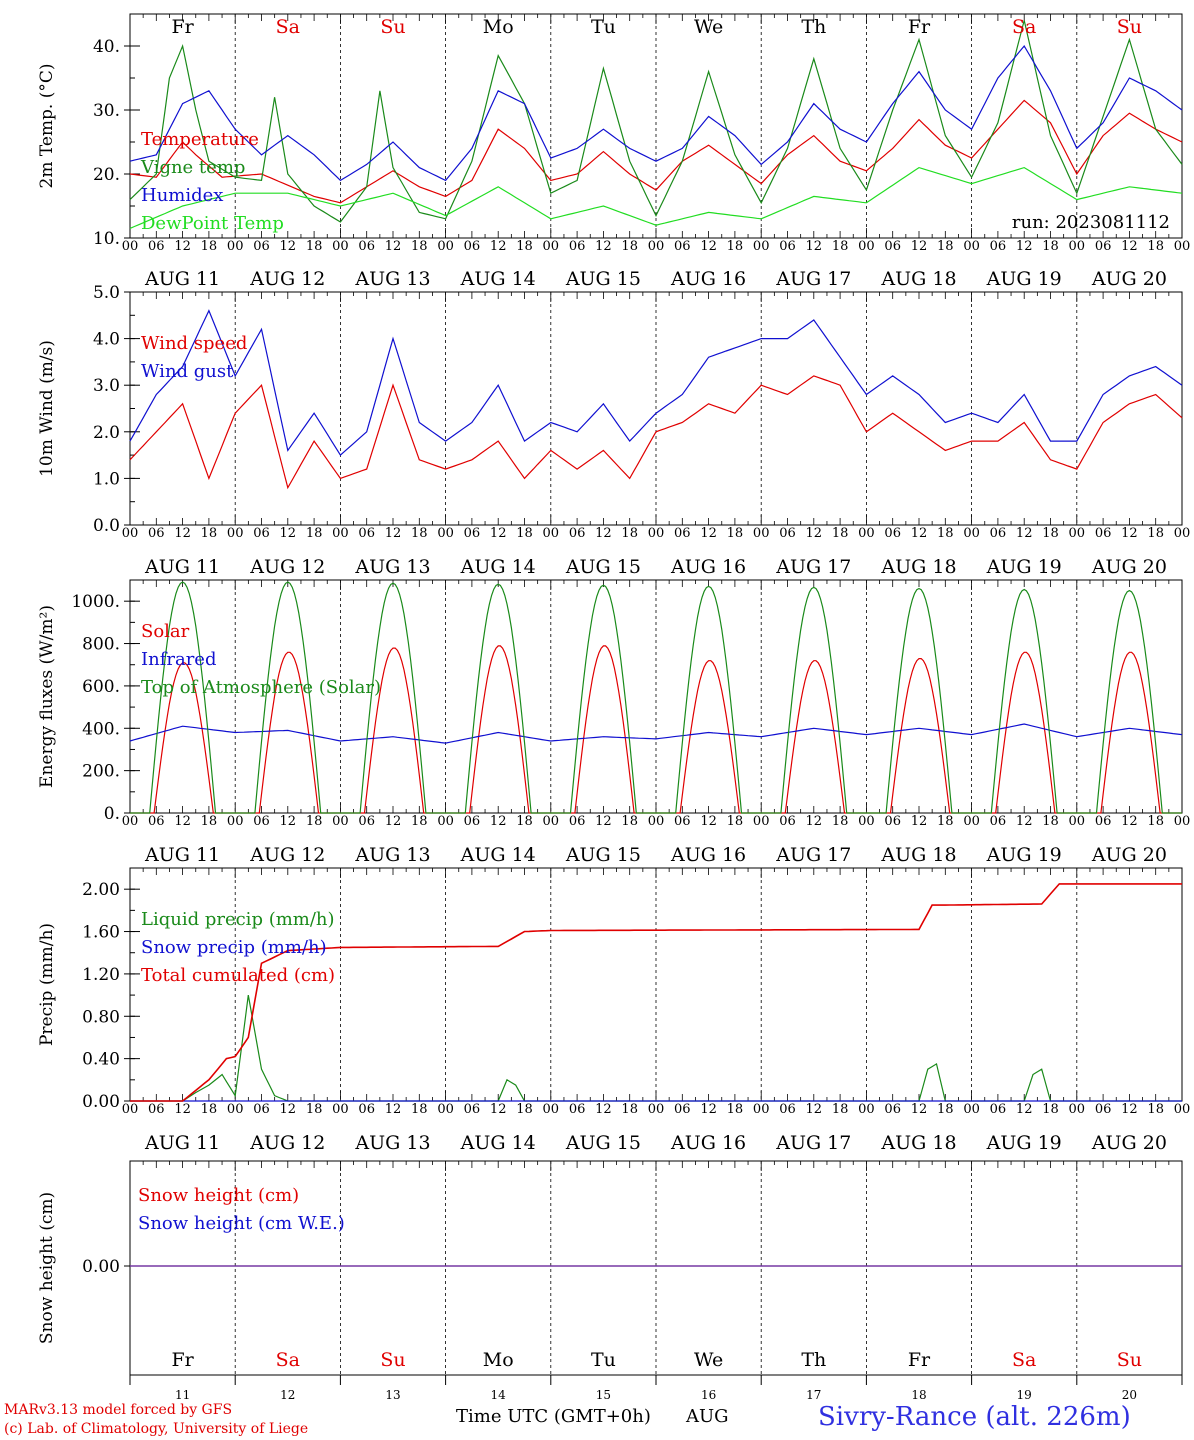 The width and height of the screenshot is (1194, 1440). Describe the element at coordinates (708, 855) in the screenshot. I see `date-label: AUG 16` at that location.